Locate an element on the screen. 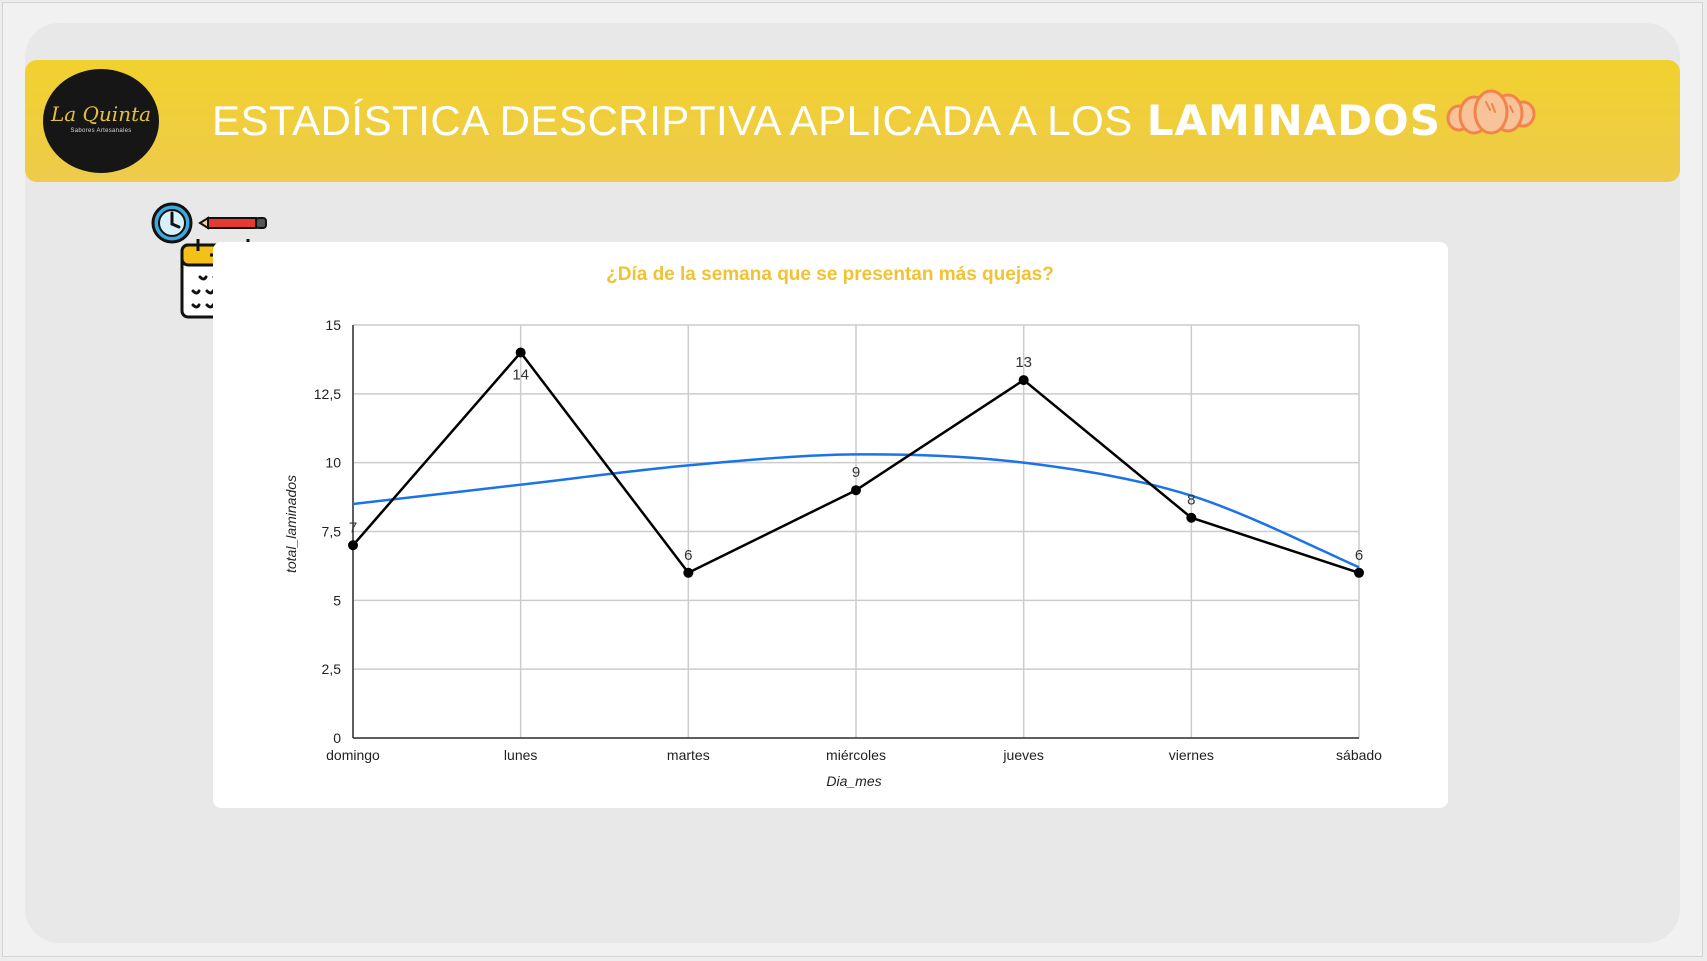 Image resolution: width=1707 pixels, height=961 pixels. data-label: 8 is located at coordinates (1191, 500).